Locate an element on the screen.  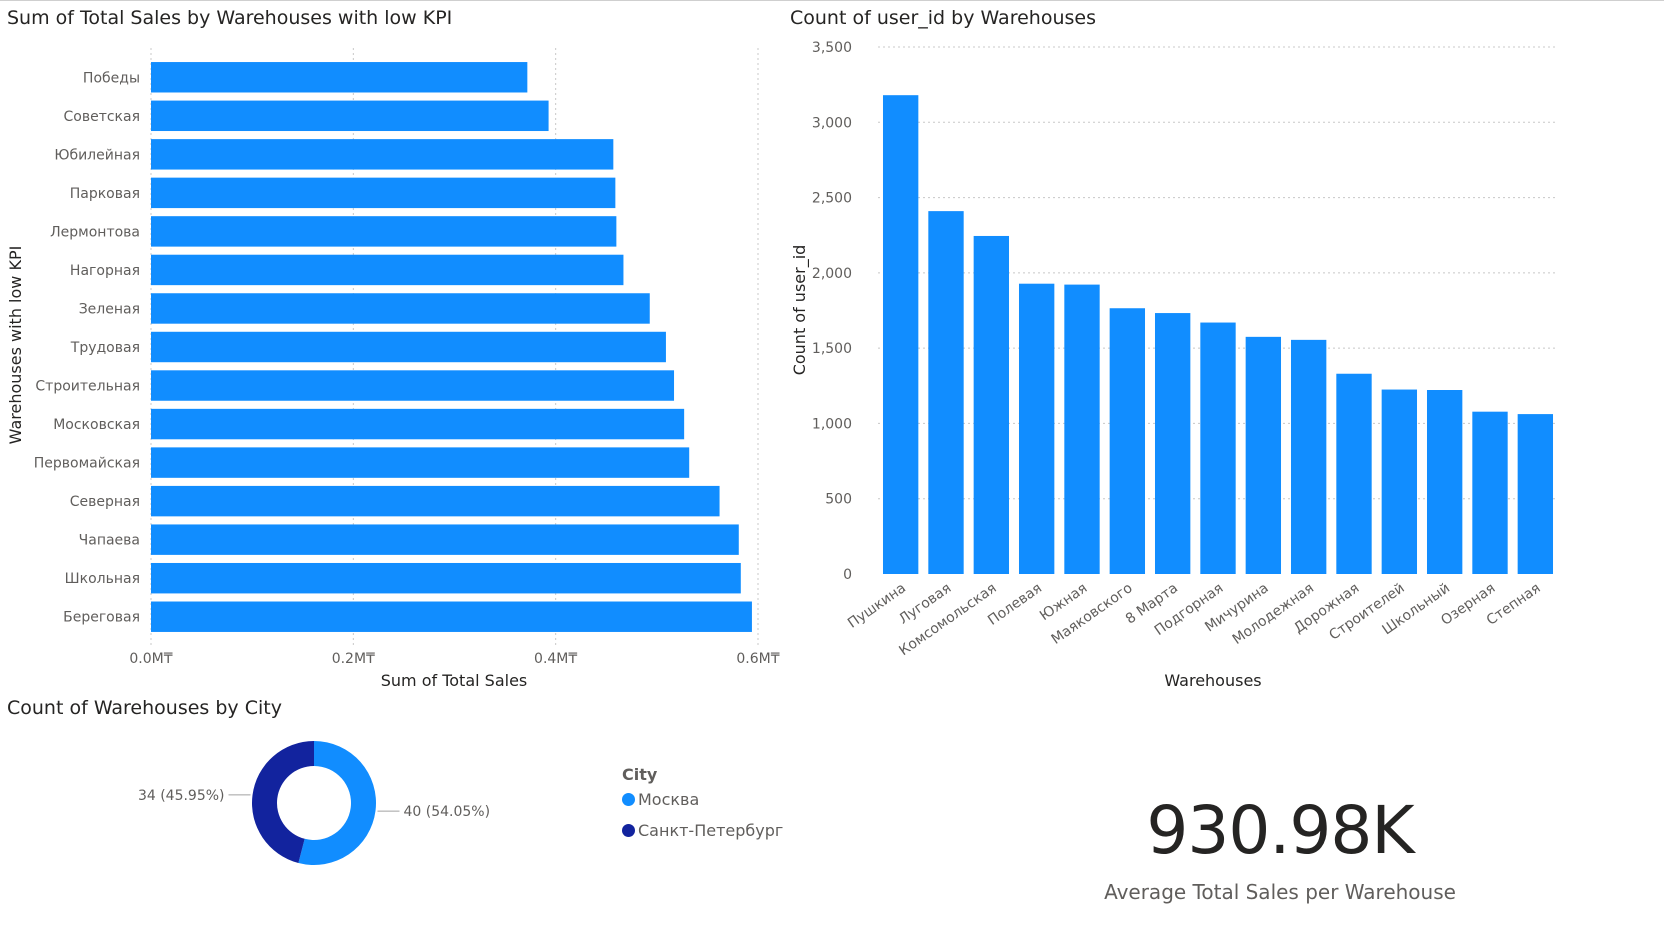
card-value: 930.98K is located at coordinates (1280, 830).